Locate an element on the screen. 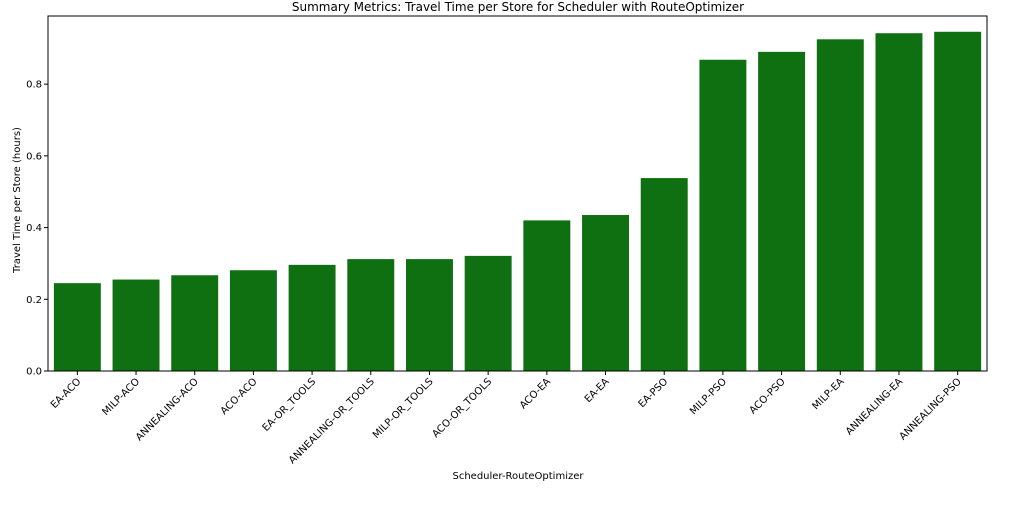 This screenshot has width=1010, height=507. x-tick-label: ANNEALING-PSO is located at coordinates (931, 409).